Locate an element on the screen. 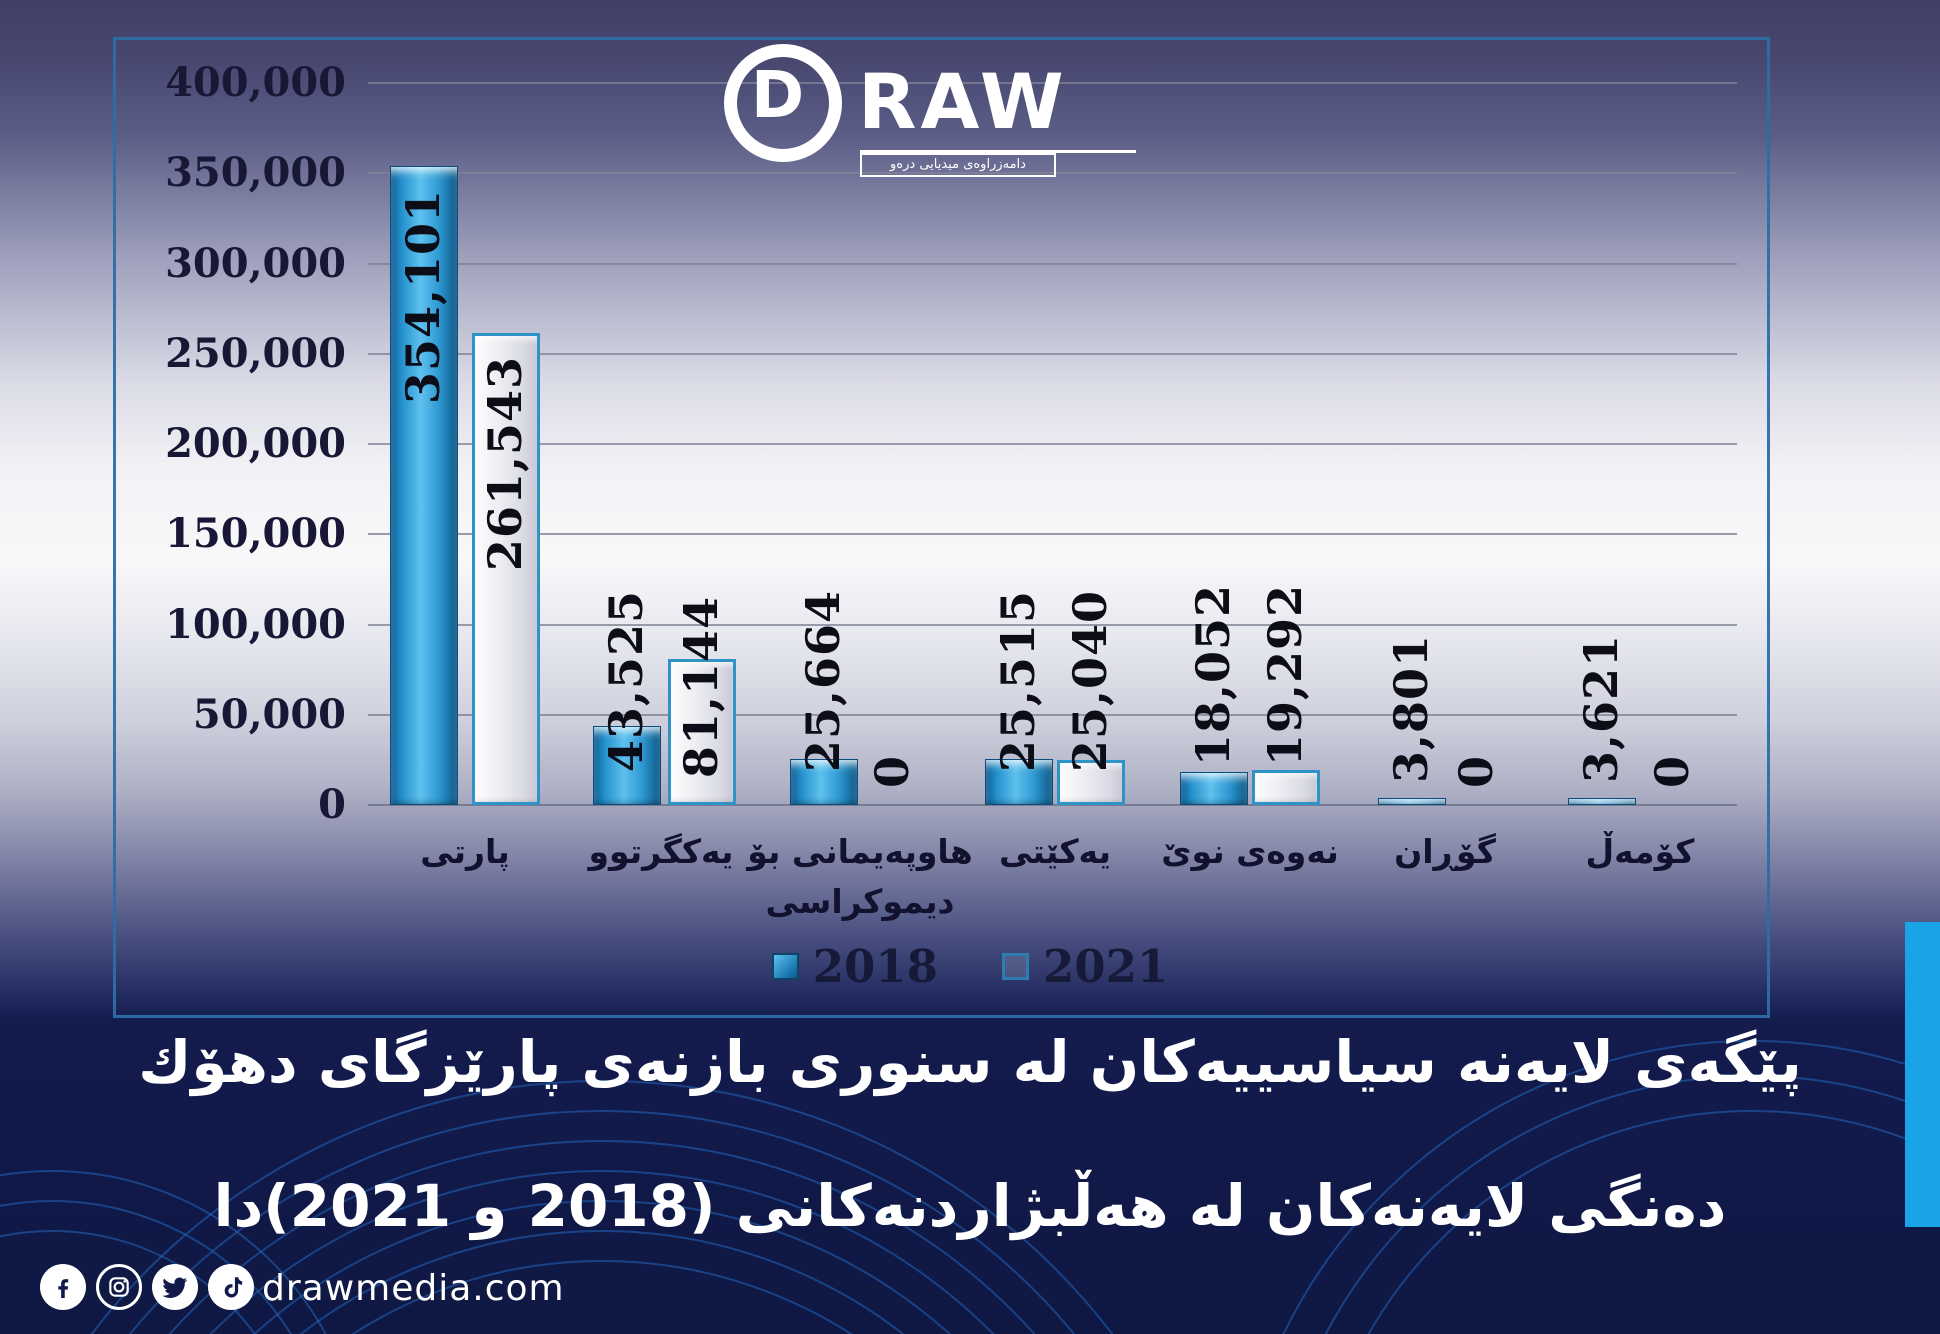 Image resolution: width=1940 pixels, height=1334 pixels. legend-item-2021: 2021 is located at coordinates (1085, 966).